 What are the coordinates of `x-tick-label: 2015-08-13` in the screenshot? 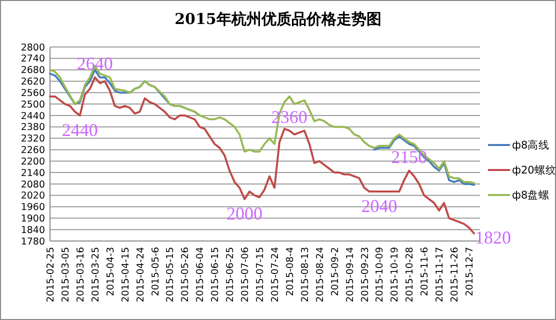 It's located at (305, 274).